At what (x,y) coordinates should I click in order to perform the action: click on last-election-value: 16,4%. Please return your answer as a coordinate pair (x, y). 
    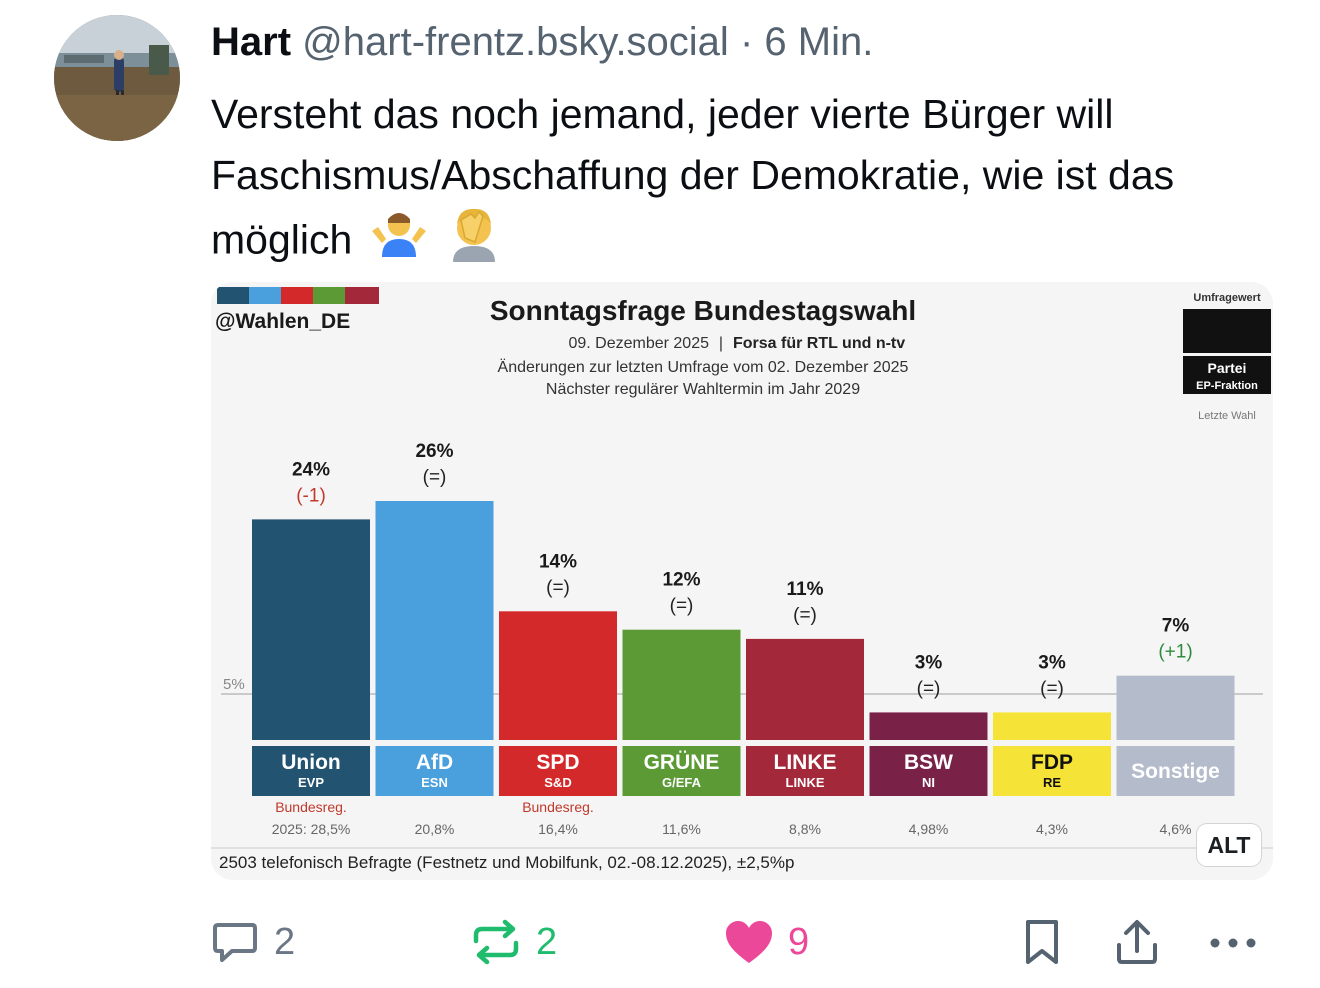
    Looking at the image, I should click on (558, 829).